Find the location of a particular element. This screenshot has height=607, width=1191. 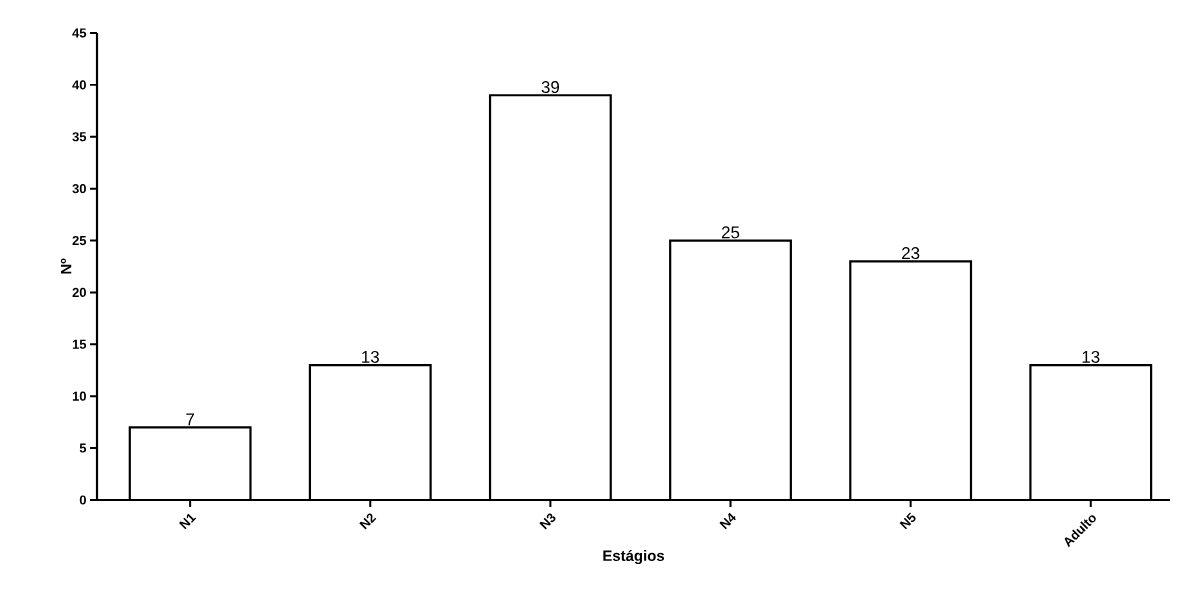

y-tick-label: 25 is located at coordinates (79, 240).